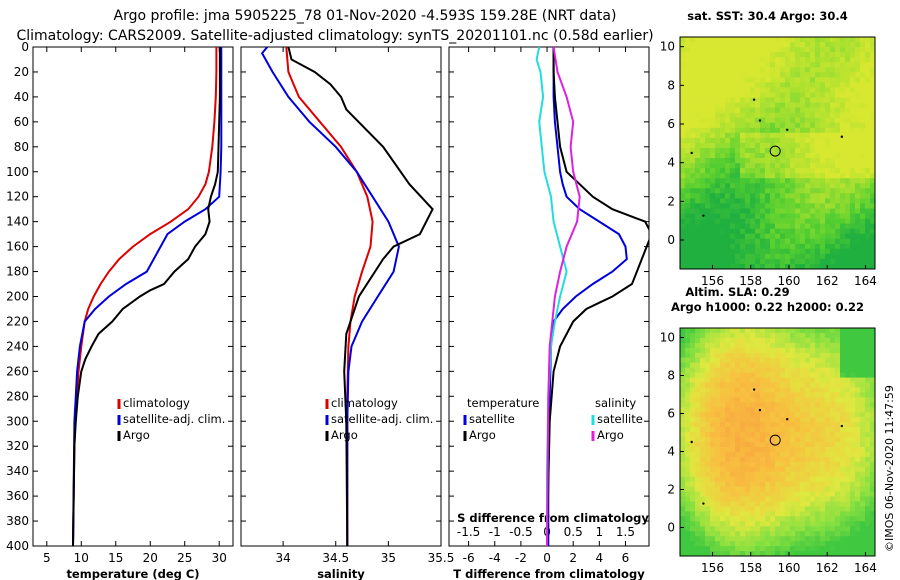 This screenshot has width=900, height=580. What do you see at coordinates (25, 47) in the screenshot?
I see `y-tick-label: 0` at bounding box center [25, 47].